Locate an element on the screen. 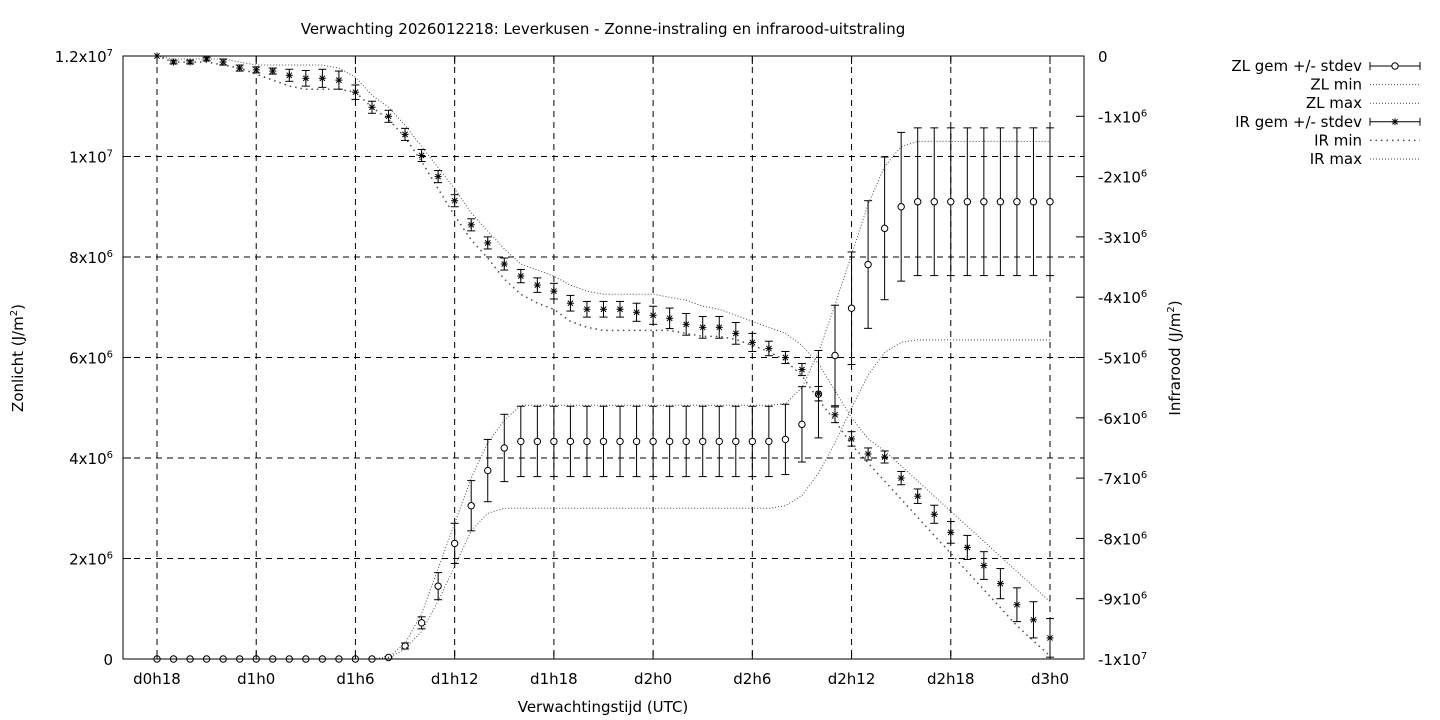  y2-axis-label: Infrarood (J/m2) is located at coordinates (1175, 357).